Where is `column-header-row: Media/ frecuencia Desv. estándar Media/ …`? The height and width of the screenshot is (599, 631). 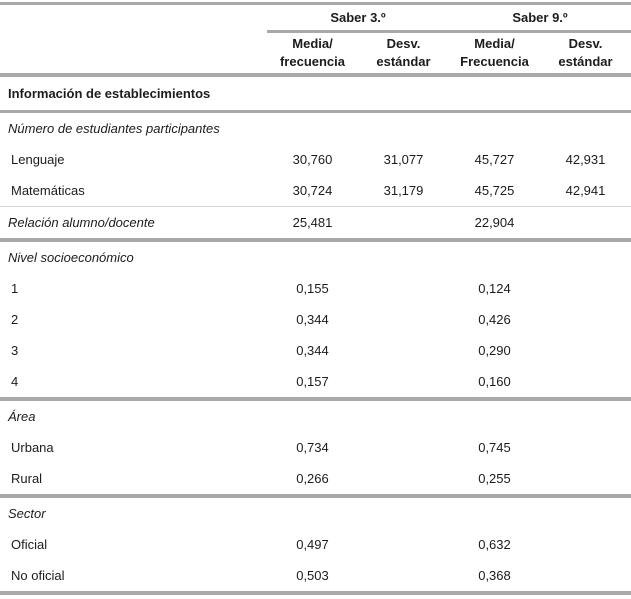
column-header-row: Media/ frecuencia Desv. estándar Media/ … is located at coordinates (315, 53).